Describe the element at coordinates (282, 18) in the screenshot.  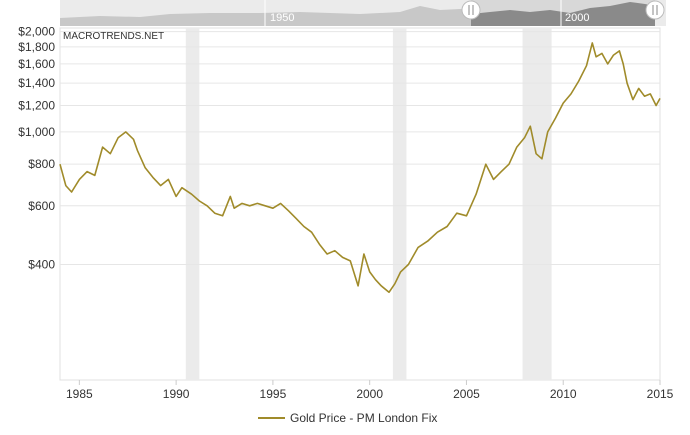
I see `navigator-label-1950: 1950` at that location.